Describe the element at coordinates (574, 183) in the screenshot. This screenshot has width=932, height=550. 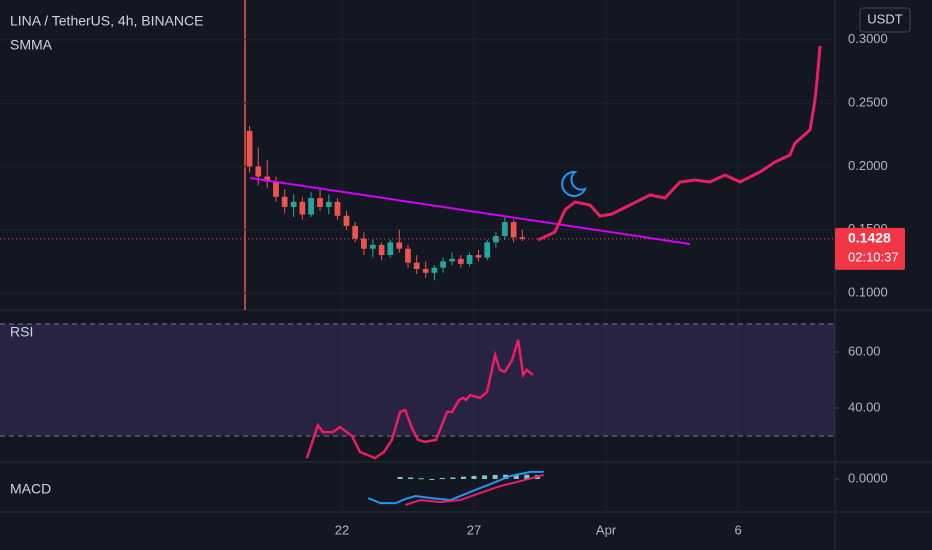
I see `moon-icon` at that location.